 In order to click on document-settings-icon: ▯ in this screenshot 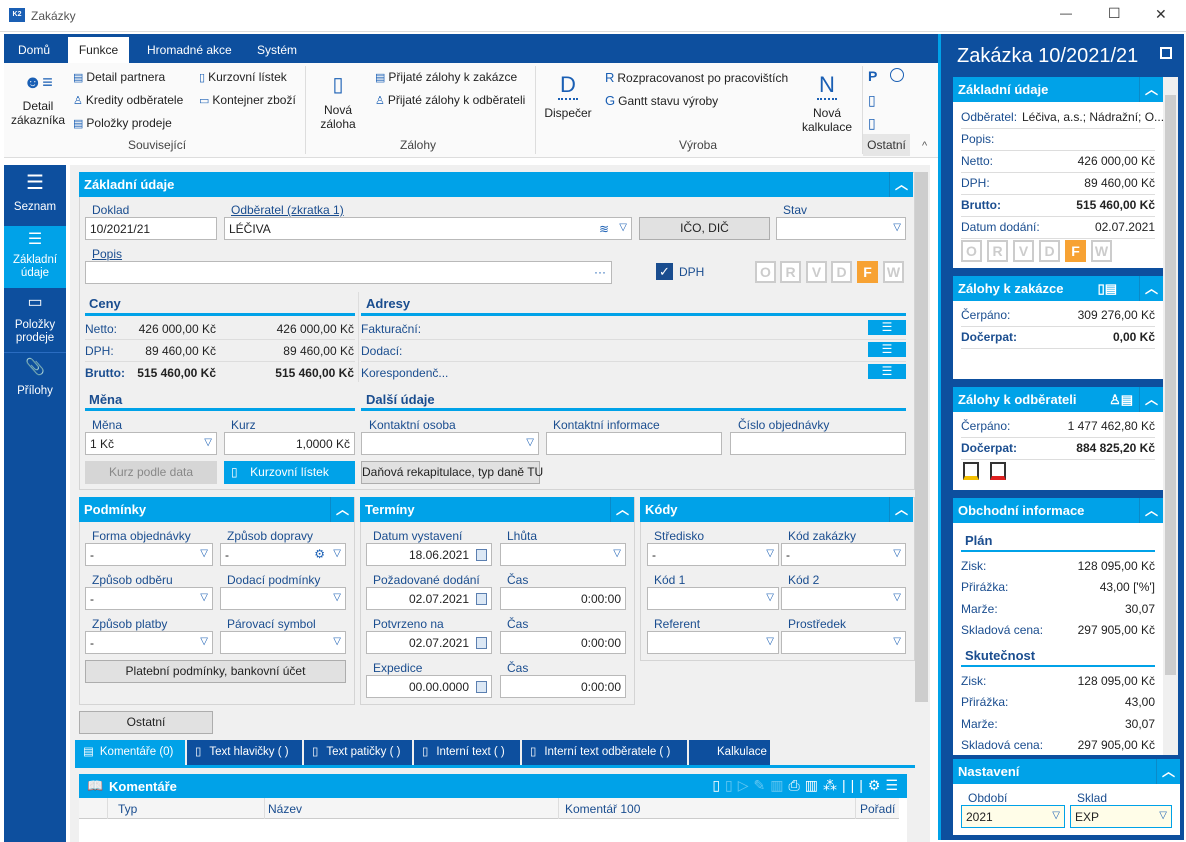, I will do `click(872, 123)`.